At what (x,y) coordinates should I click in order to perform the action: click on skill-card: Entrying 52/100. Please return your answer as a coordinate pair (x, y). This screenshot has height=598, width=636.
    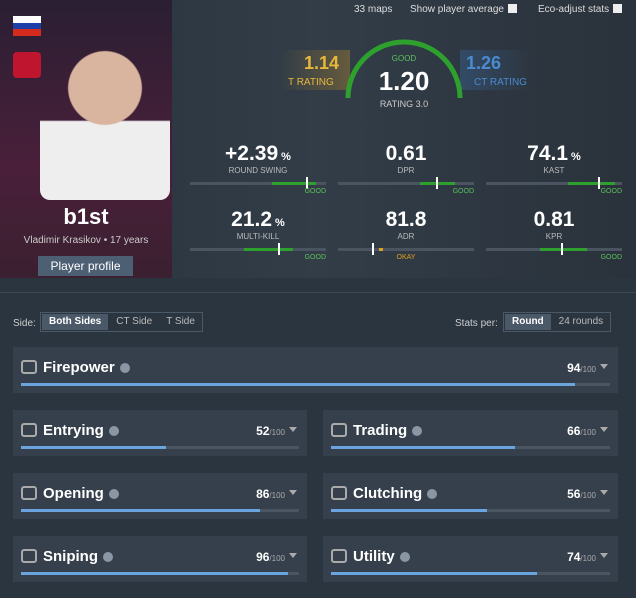
    Looking at the image, I should click on (160, 433).